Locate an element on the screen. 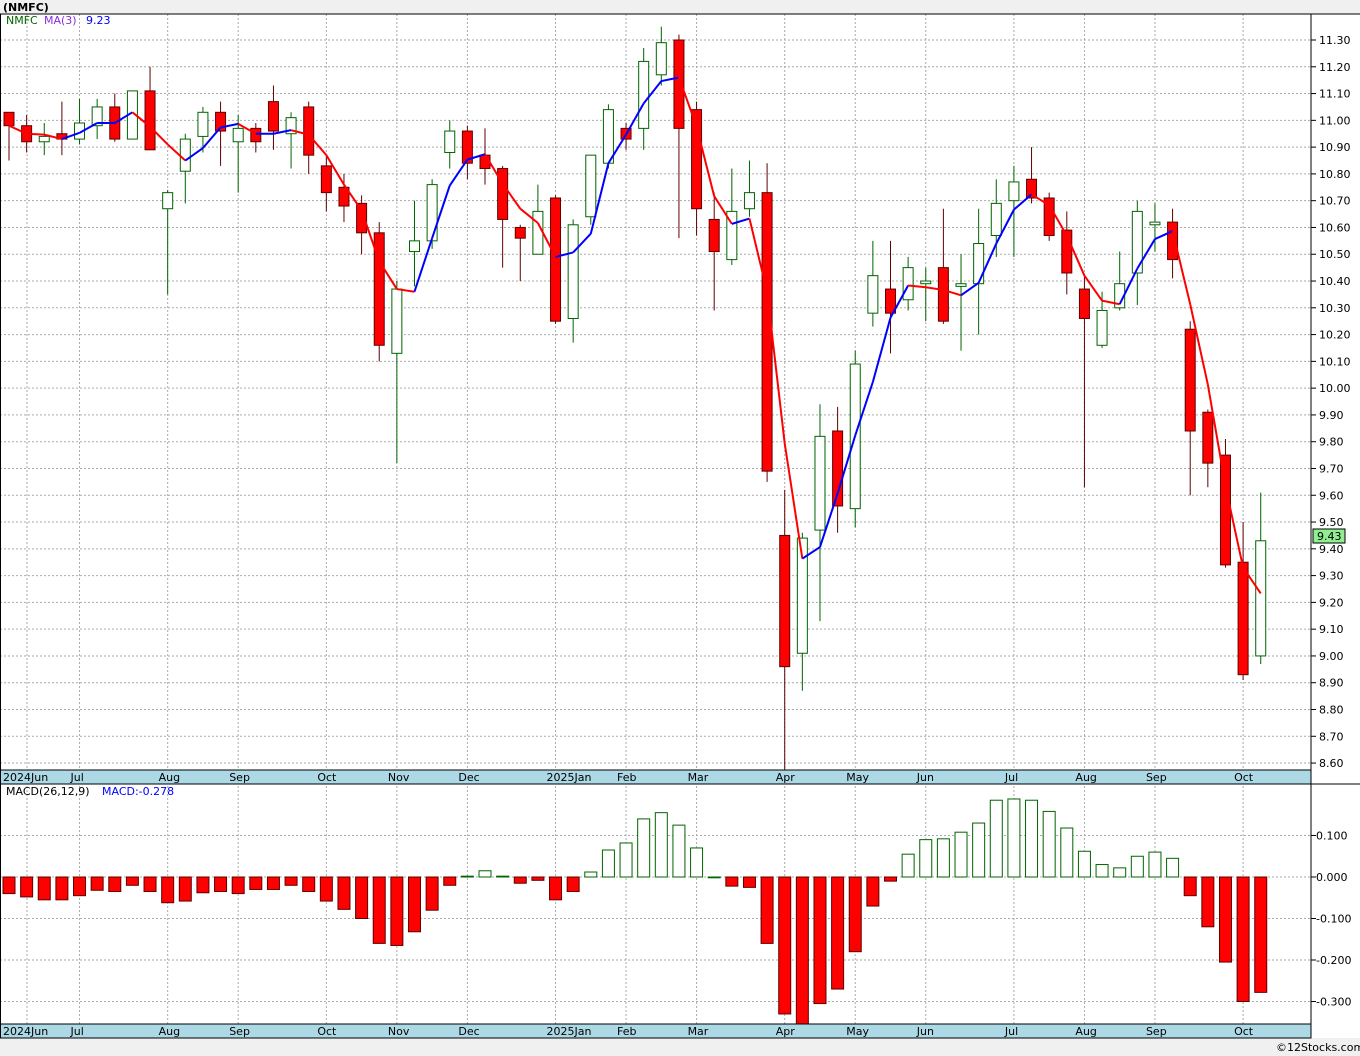  macd-x-tick-label: 2024Jun is located at coordinates (25, 1031).